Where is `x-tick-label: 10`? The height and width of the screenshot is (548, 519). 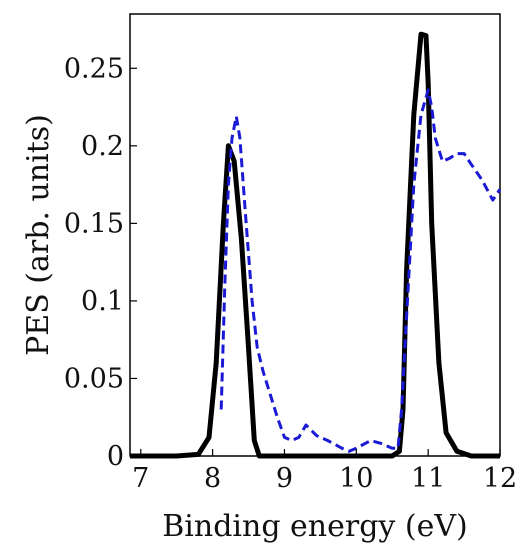 x-tick-label: 10 is located at coordinates (356, 478).